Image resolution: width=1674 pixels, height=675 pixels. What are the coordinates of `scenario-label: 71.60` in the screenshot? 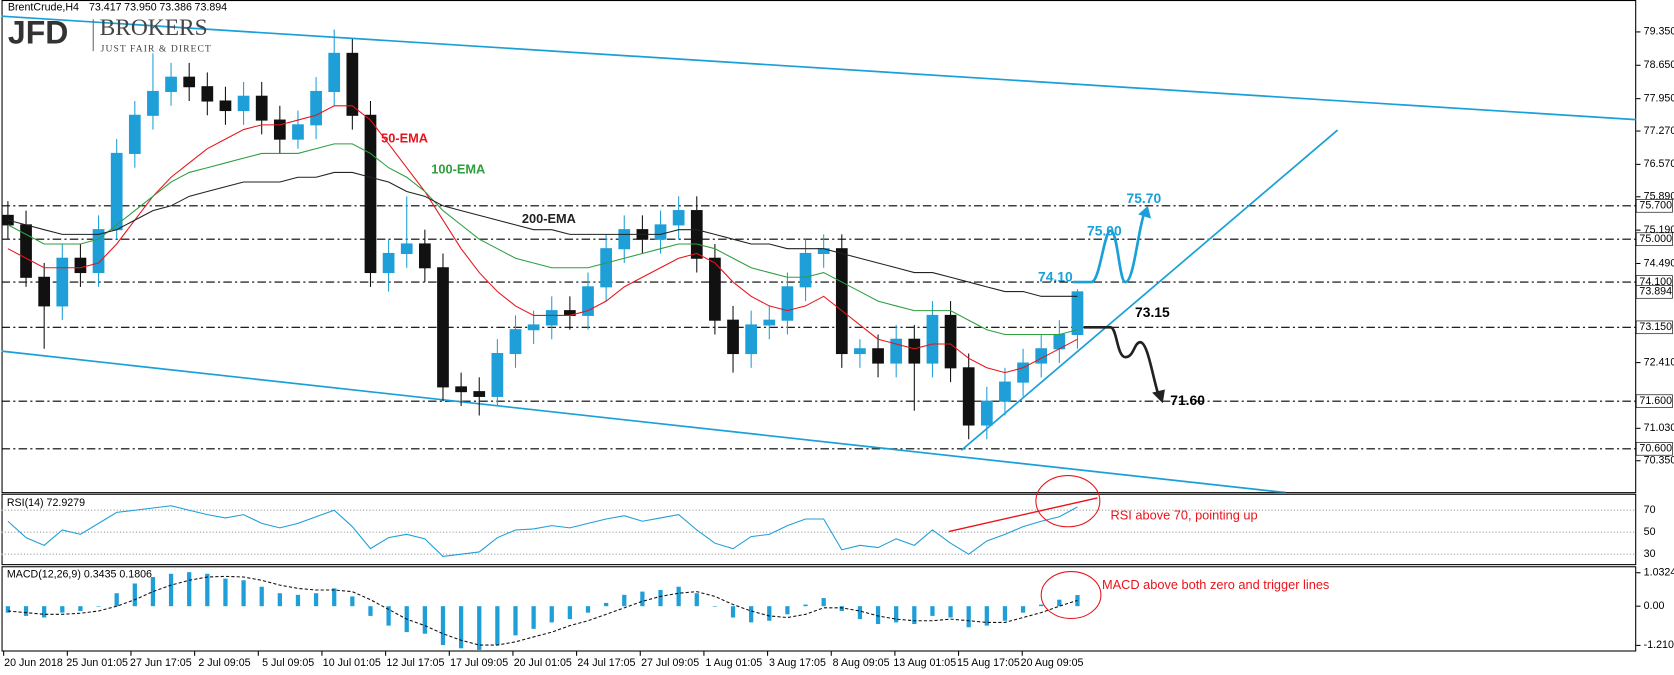 It's located at (1187, 400).